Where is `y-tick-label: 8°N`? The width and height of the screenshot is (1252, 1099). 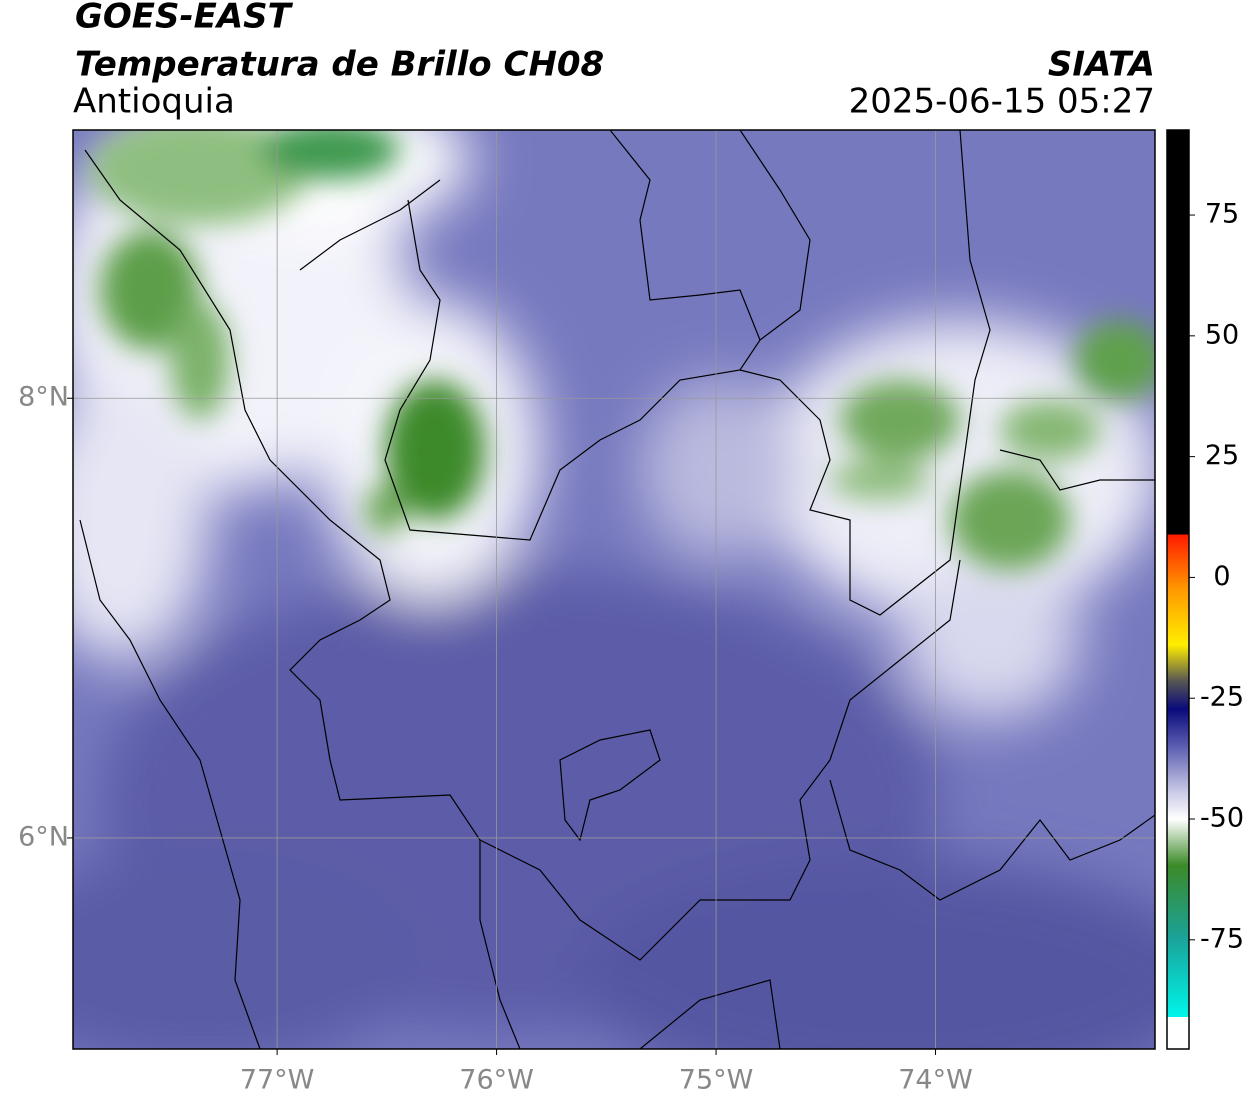
y-tick-label: 8°N is located at coordinates (43, 397).